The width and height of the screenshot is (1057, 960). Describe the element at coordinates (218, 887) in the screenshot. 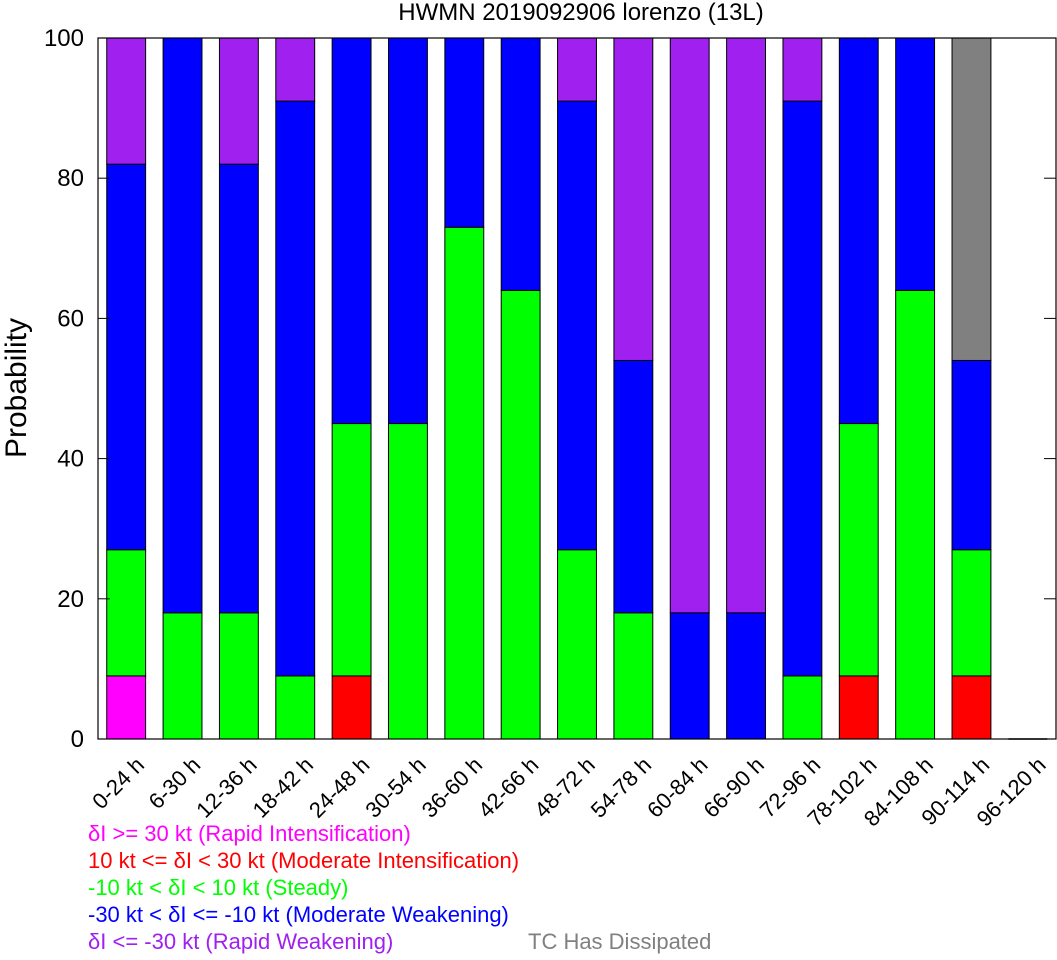

I see `legend-steady: -10 kt < δI < 10 kt (Steady)` at that location.